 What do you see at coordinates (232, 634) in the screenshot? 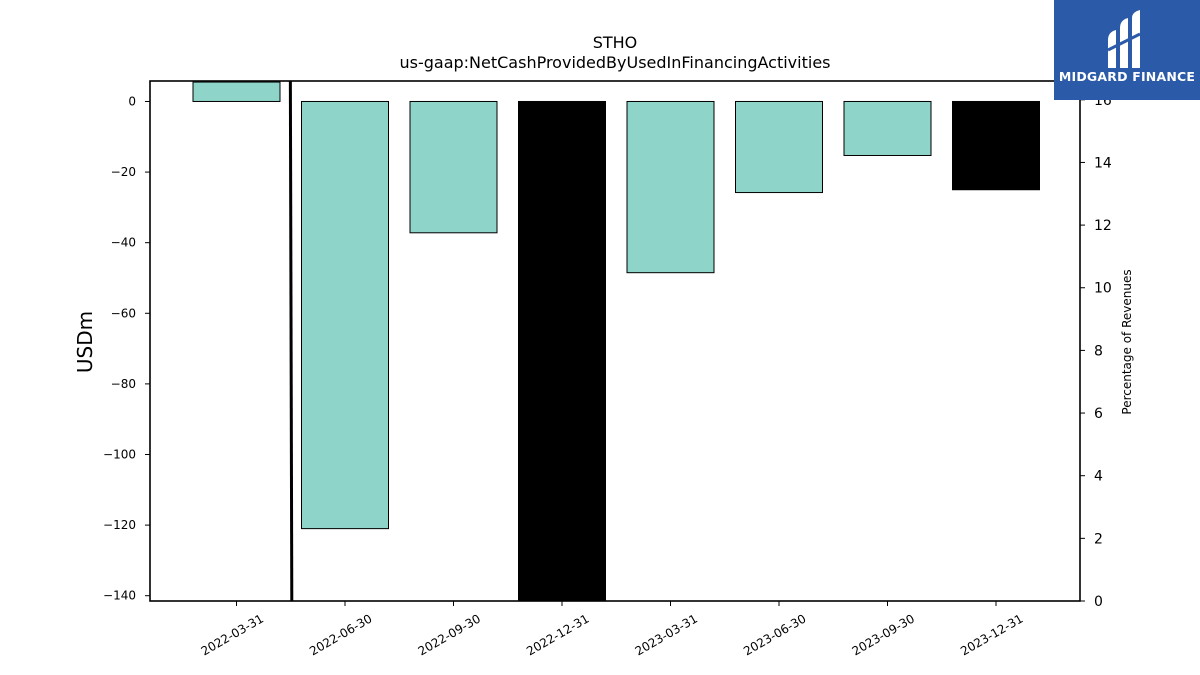
I see `x-tick-label: 2022-03-31` at bounding box center [232, 634].